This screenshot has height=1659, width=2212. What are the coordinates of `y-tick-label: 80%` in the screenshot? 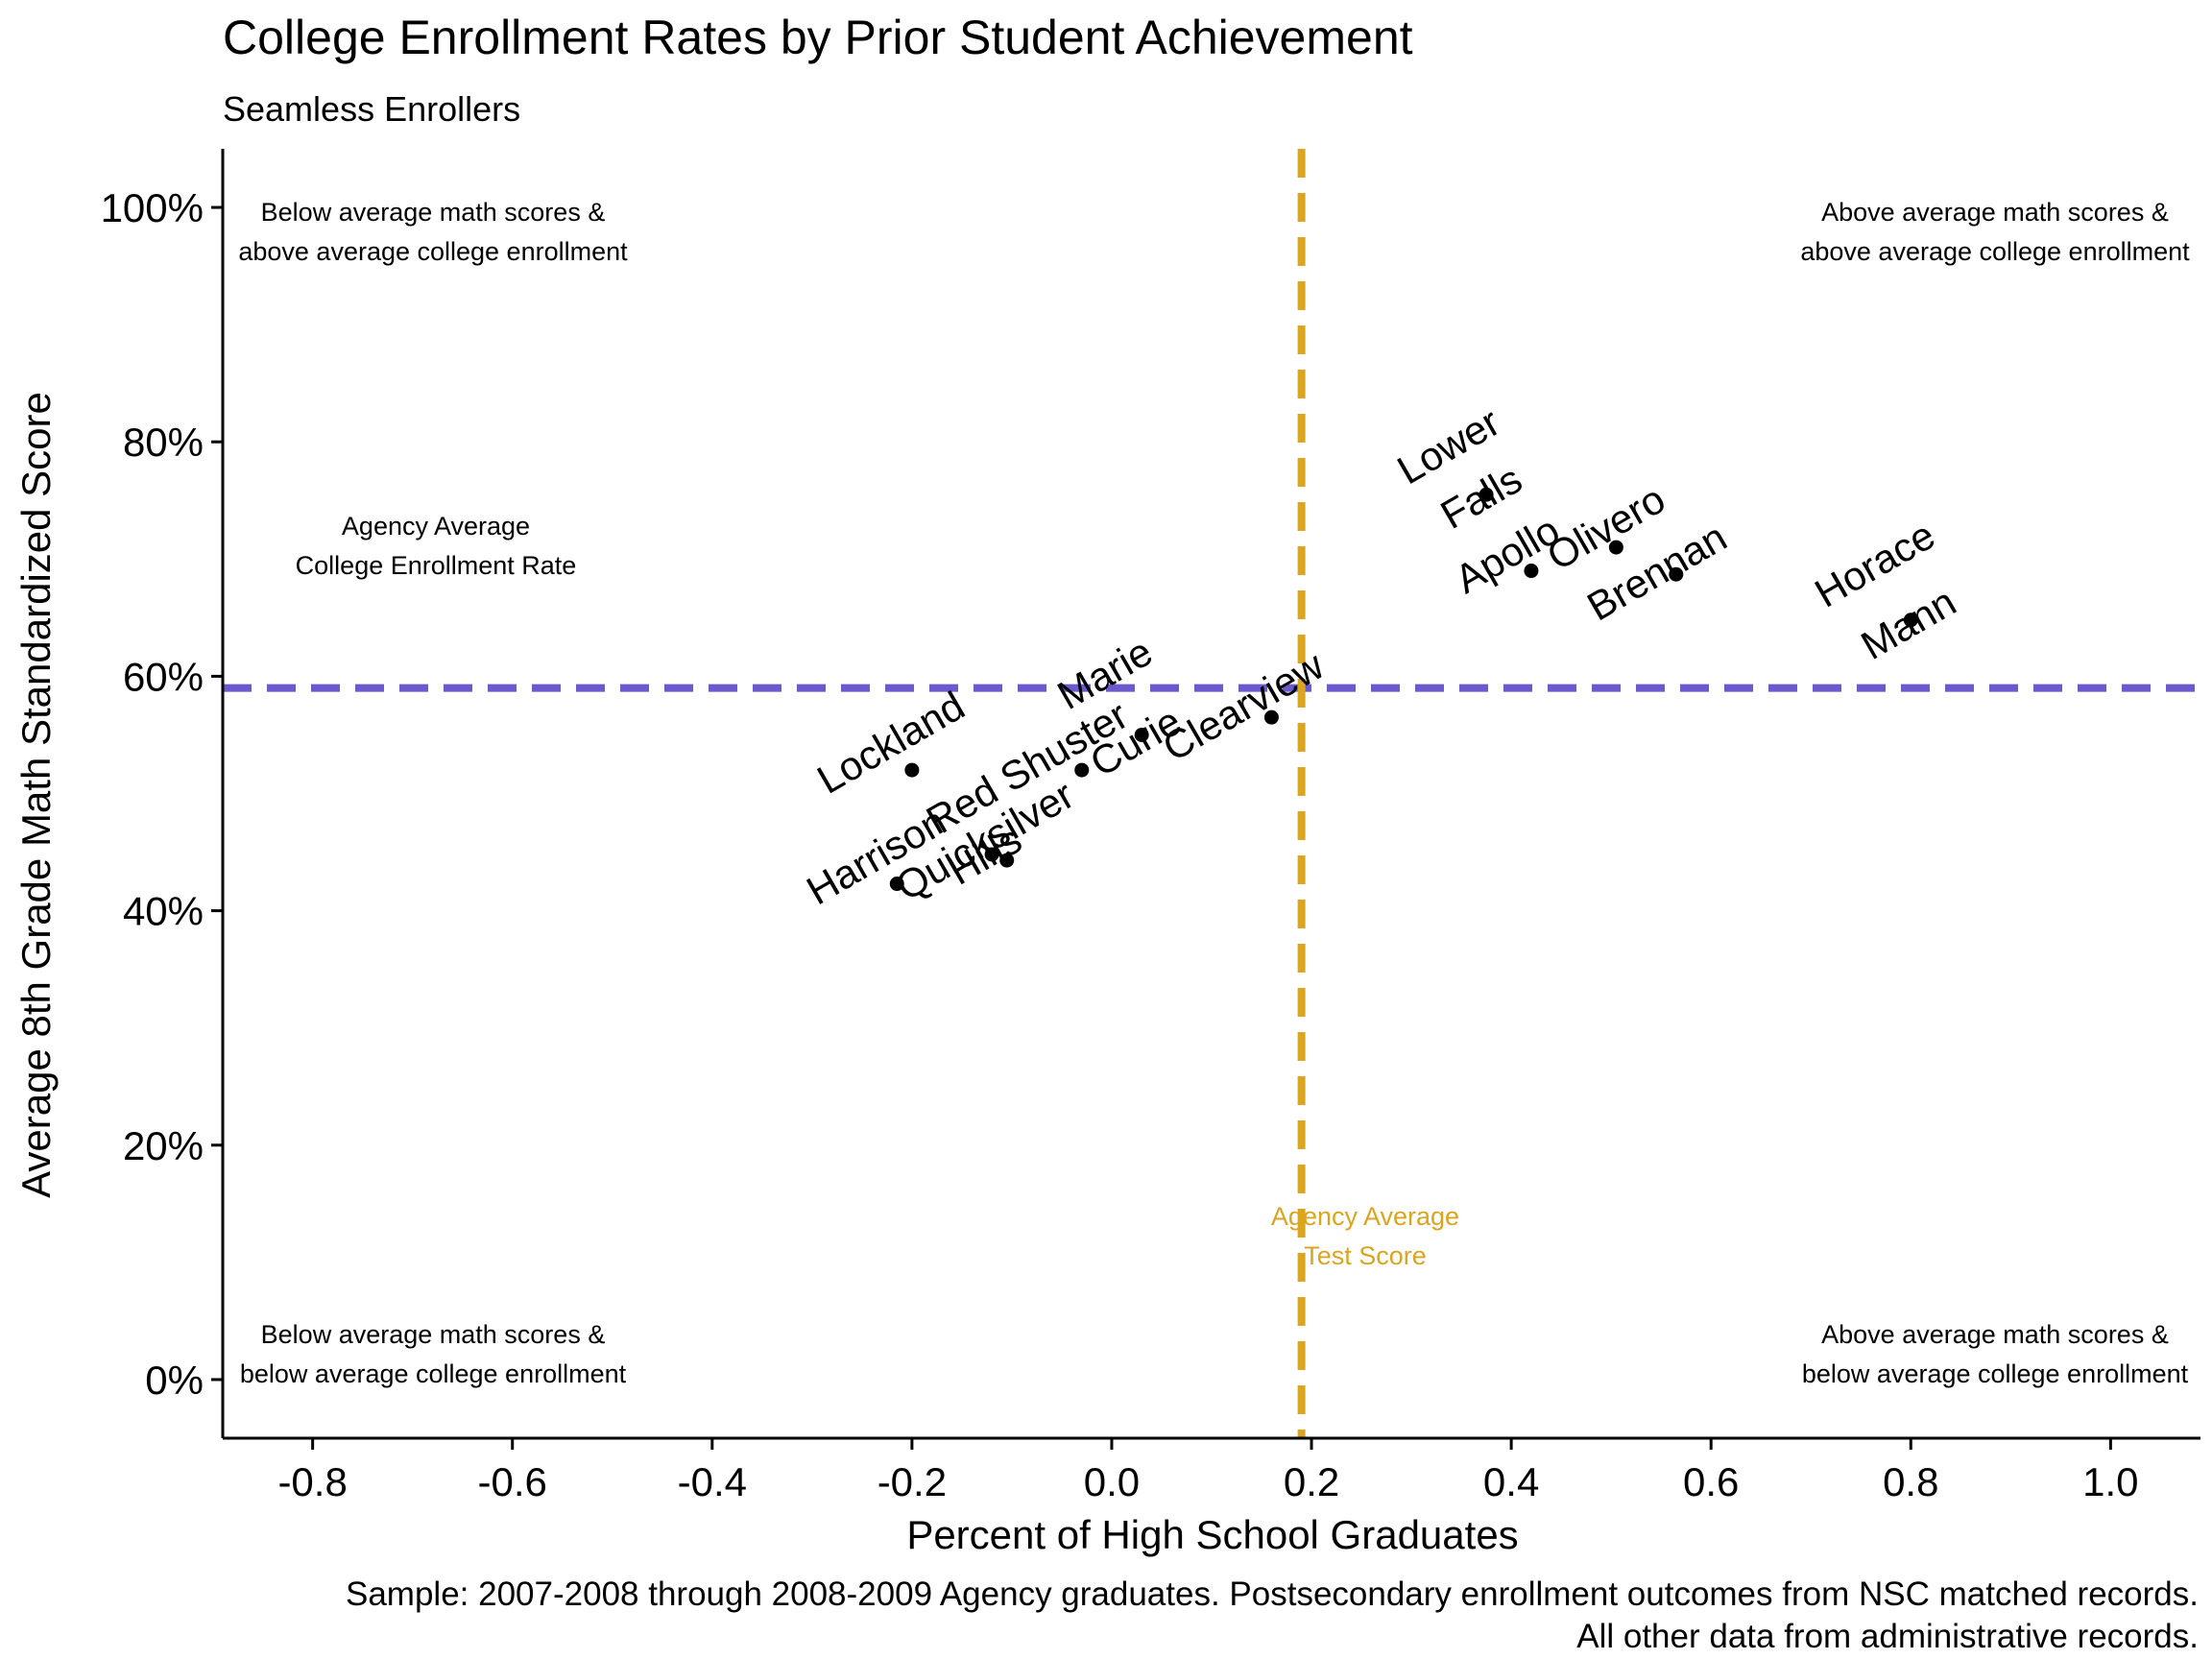 It's located at (164, 442).